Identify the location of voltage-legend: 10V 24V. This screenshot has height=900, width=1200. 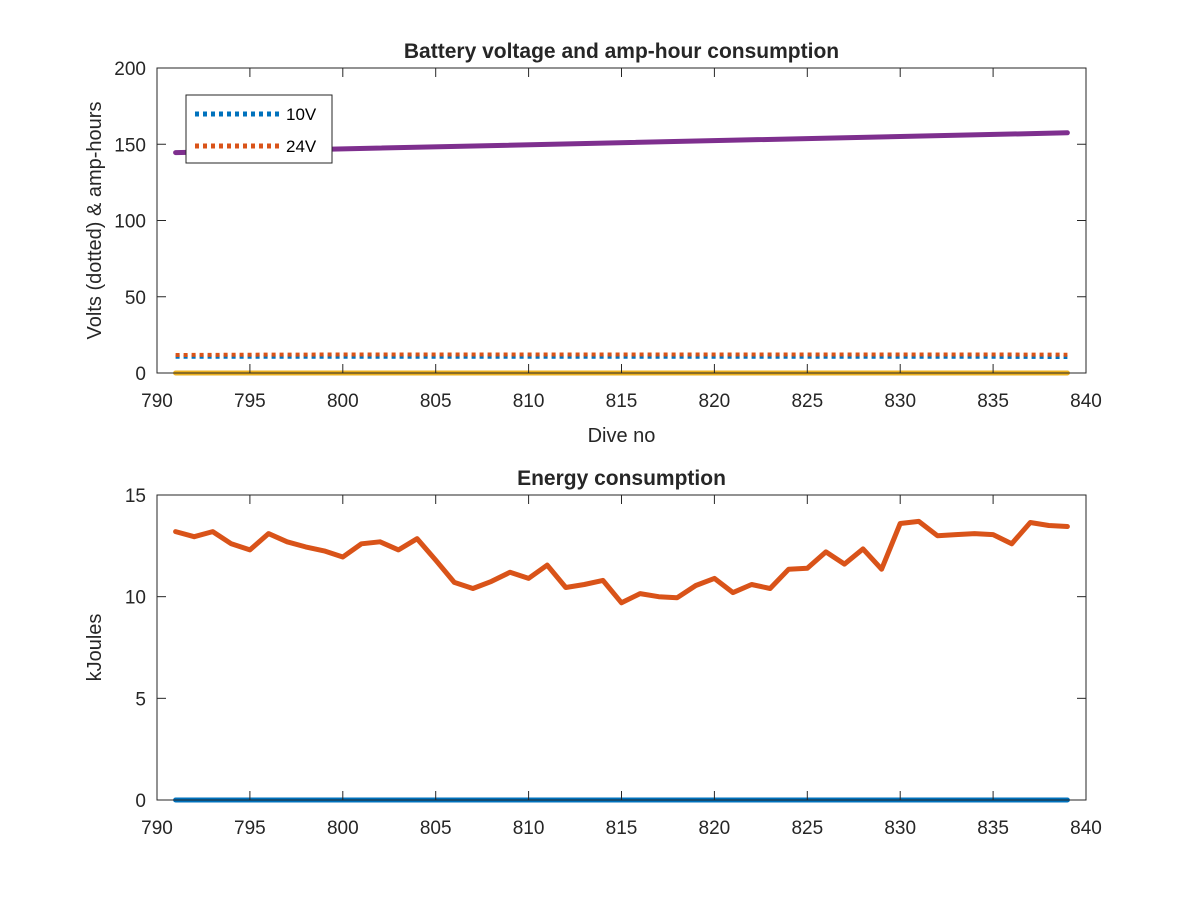
(259, 129).